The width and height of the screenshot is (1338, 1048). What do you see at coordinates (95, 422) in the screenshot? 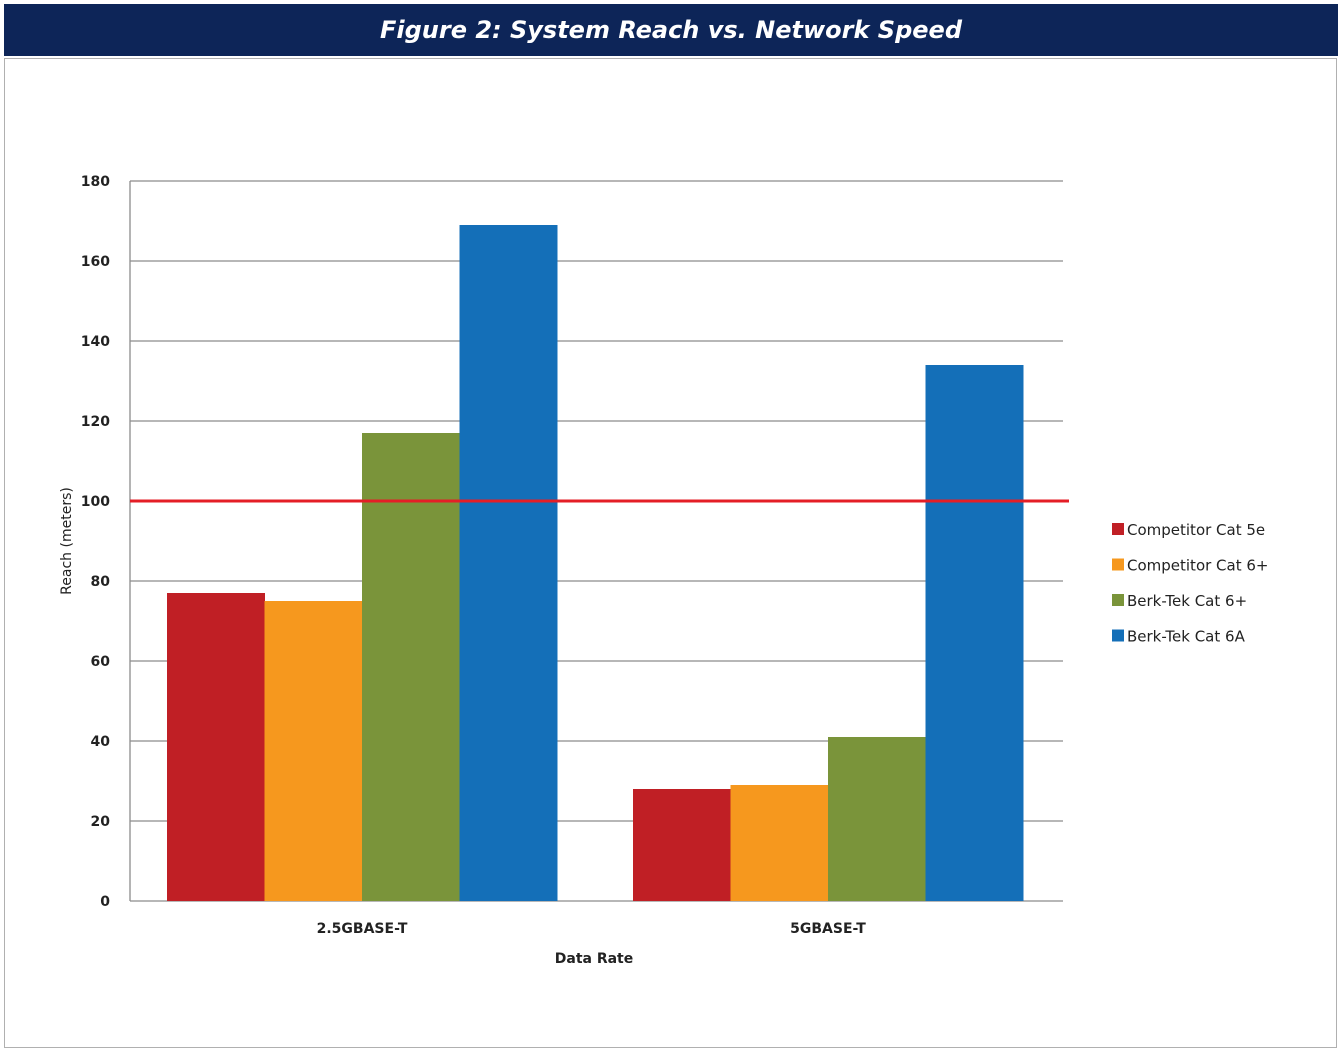
I see `y-tick-label: 120` at bounding box center [95, 422].